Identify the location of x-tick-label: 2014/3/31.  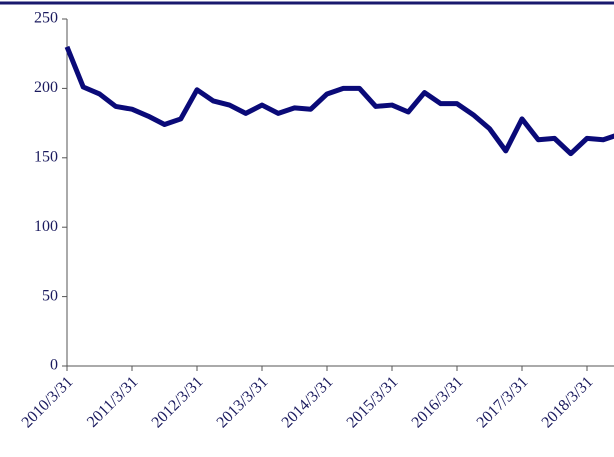
(308, 402).